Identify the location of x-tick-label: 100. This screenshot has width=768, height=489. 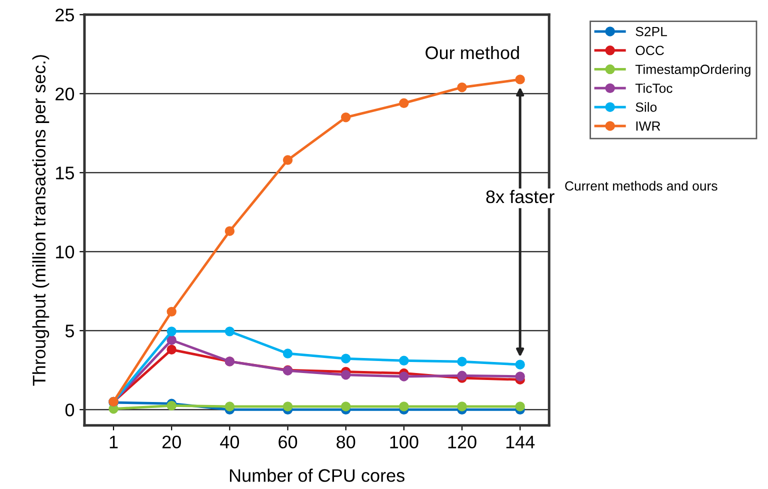
(404, 442).